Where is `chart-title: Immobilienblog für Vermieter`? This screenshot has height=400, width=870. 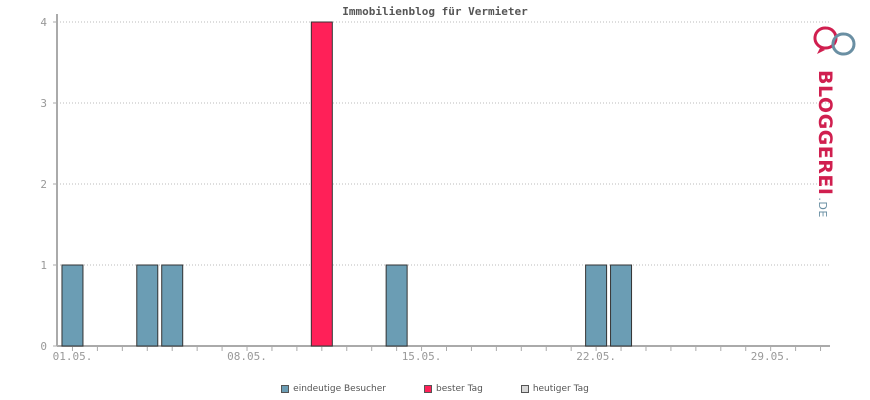 chart-title: Immobilienblog für Vermieter is located at coordinates (435, 11).